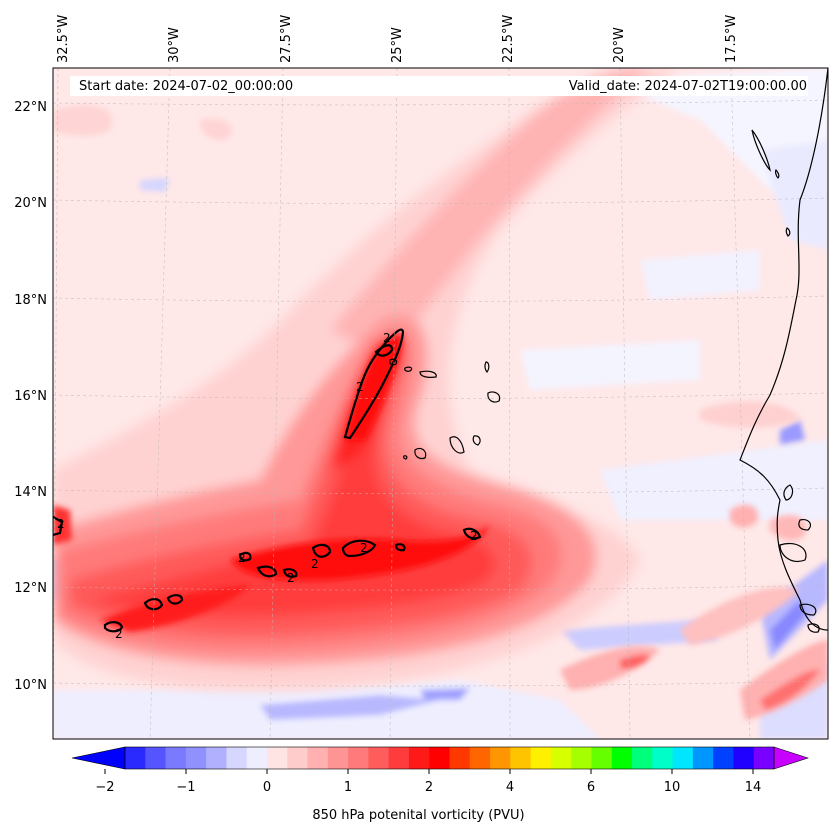  I want to click on colorbar-min-arrow, so click(98, 758).